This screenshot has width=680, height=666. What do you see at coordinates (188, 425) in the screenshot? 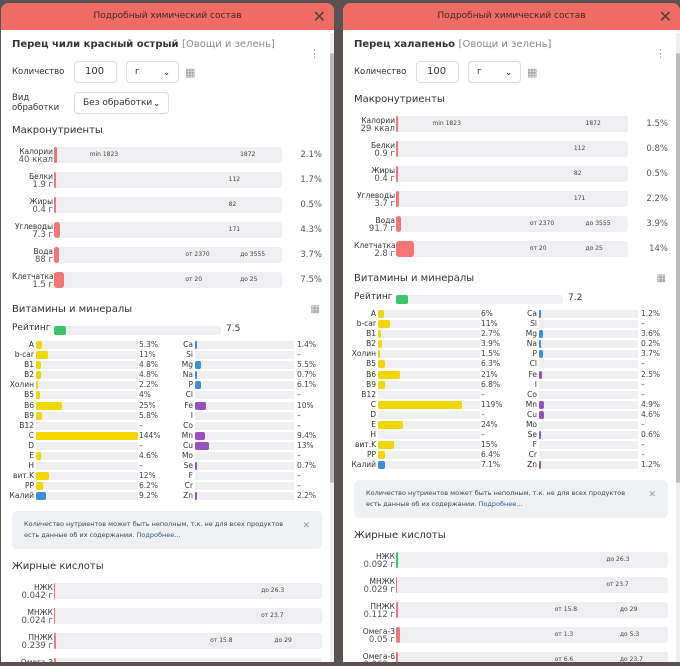
I see `mineral-label: Co` at bounding box center [188, 425].